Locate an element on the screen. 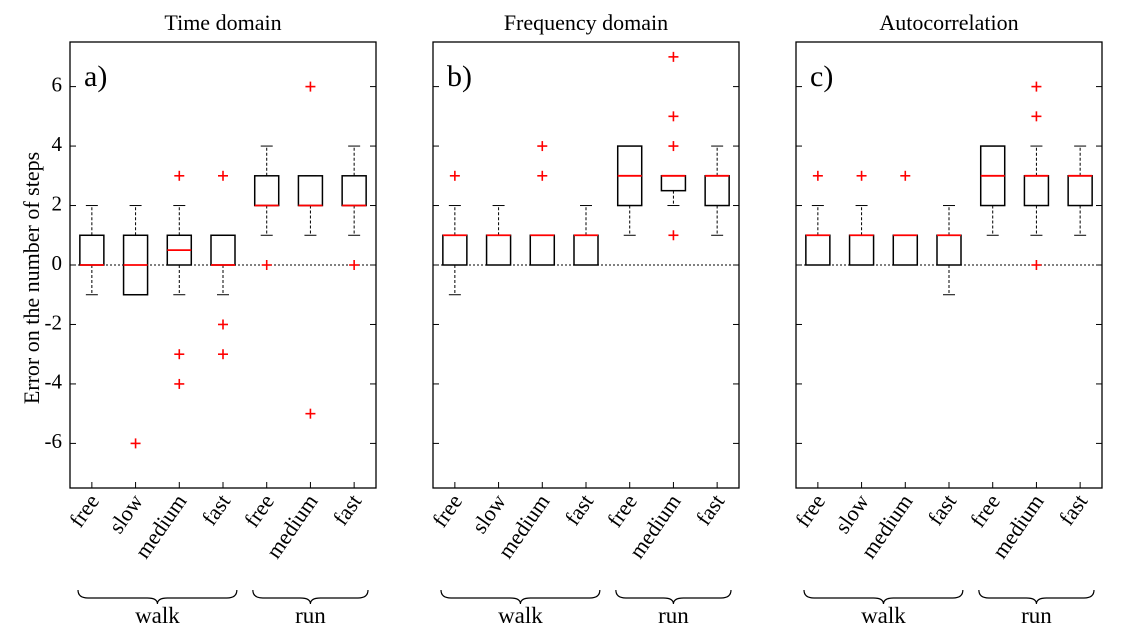  y-tick-label: 4 is located at coordinates (57, 144).